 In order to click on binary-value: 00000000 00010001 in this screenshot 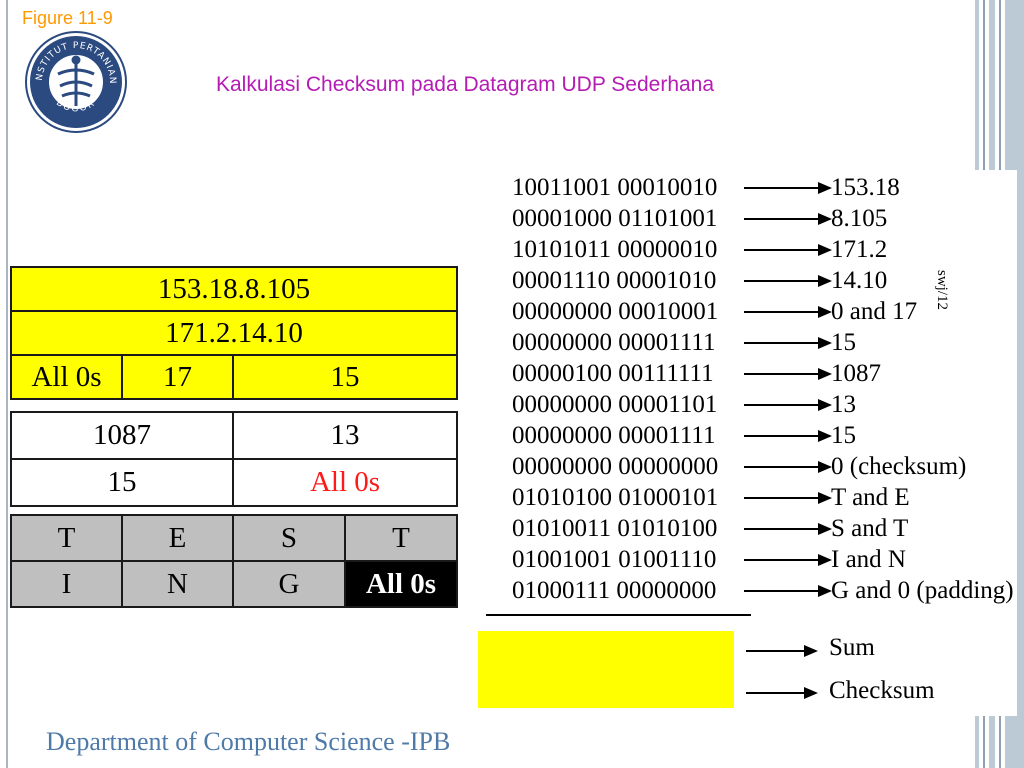, I will do `click(615, 311)`.